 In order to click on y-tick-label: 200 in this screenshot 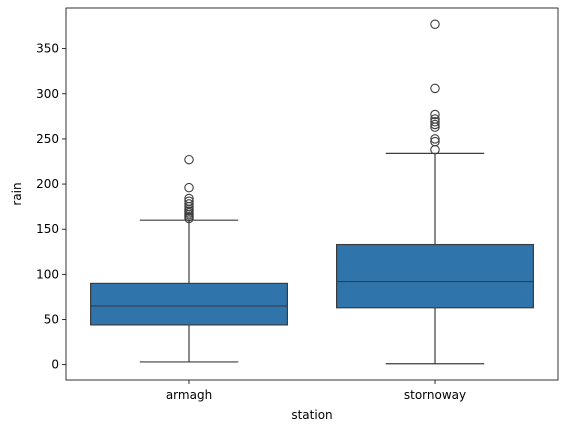, I will do `click(47, 184)`.